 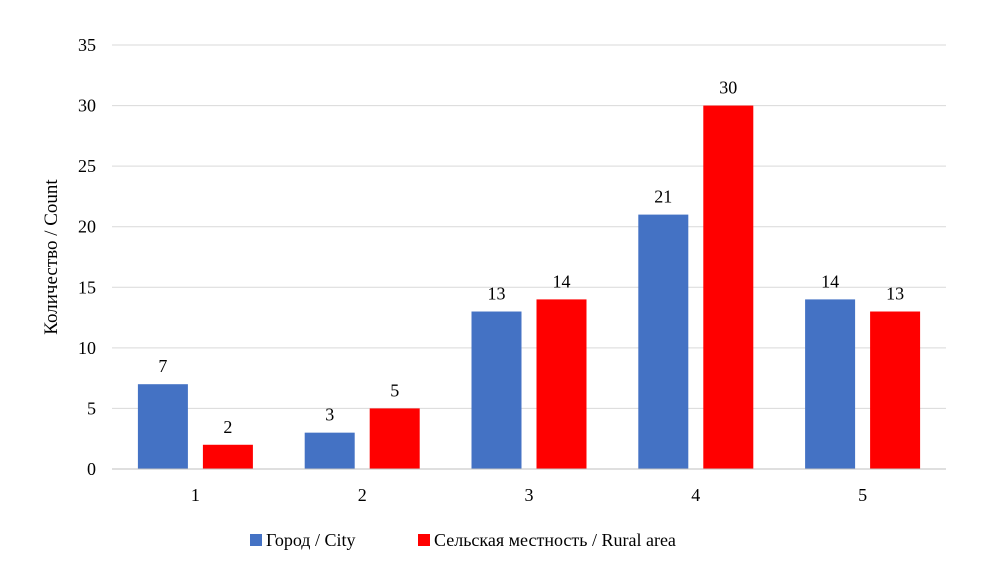 I want to click on data-label: 7, so click(x=162, y=366).